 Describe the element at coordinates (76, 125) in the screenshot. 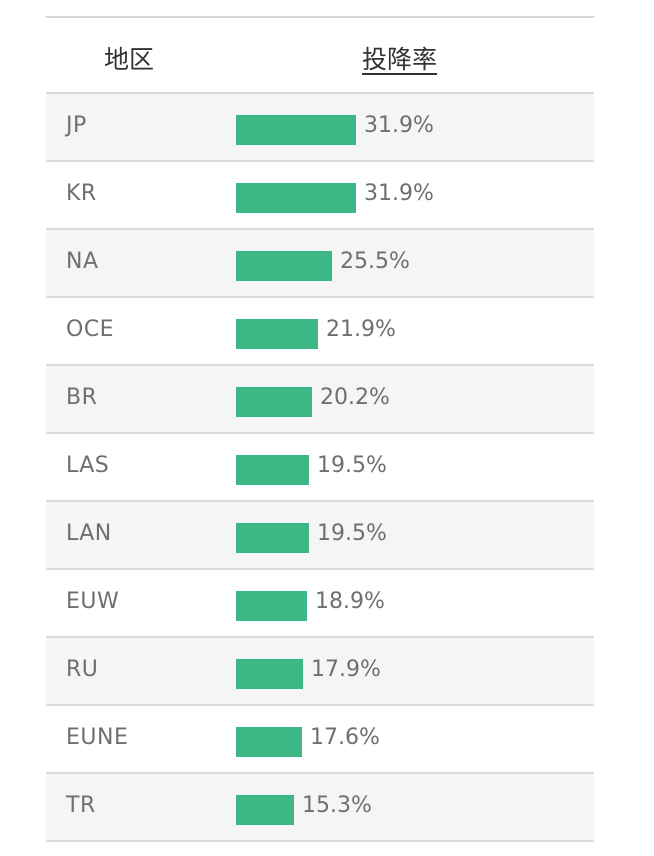

I see `region-label: JP` at that location.